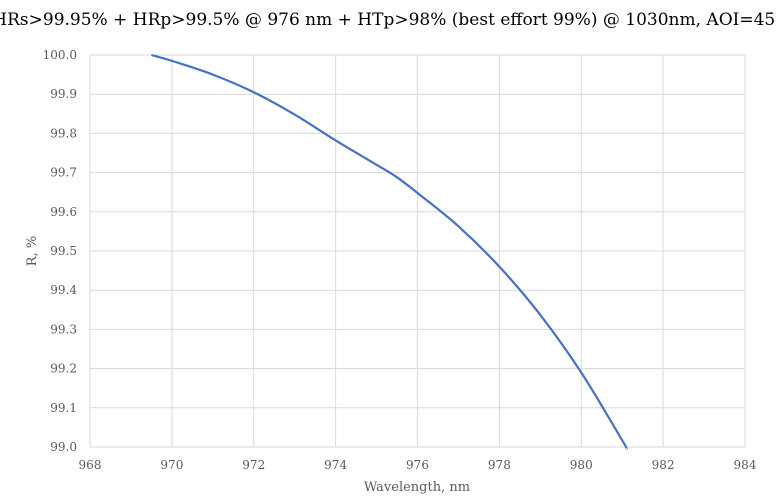 The height and width of the screenshot is (500, 776). I want to click on x-tick-label: 970, so click(171, 465).